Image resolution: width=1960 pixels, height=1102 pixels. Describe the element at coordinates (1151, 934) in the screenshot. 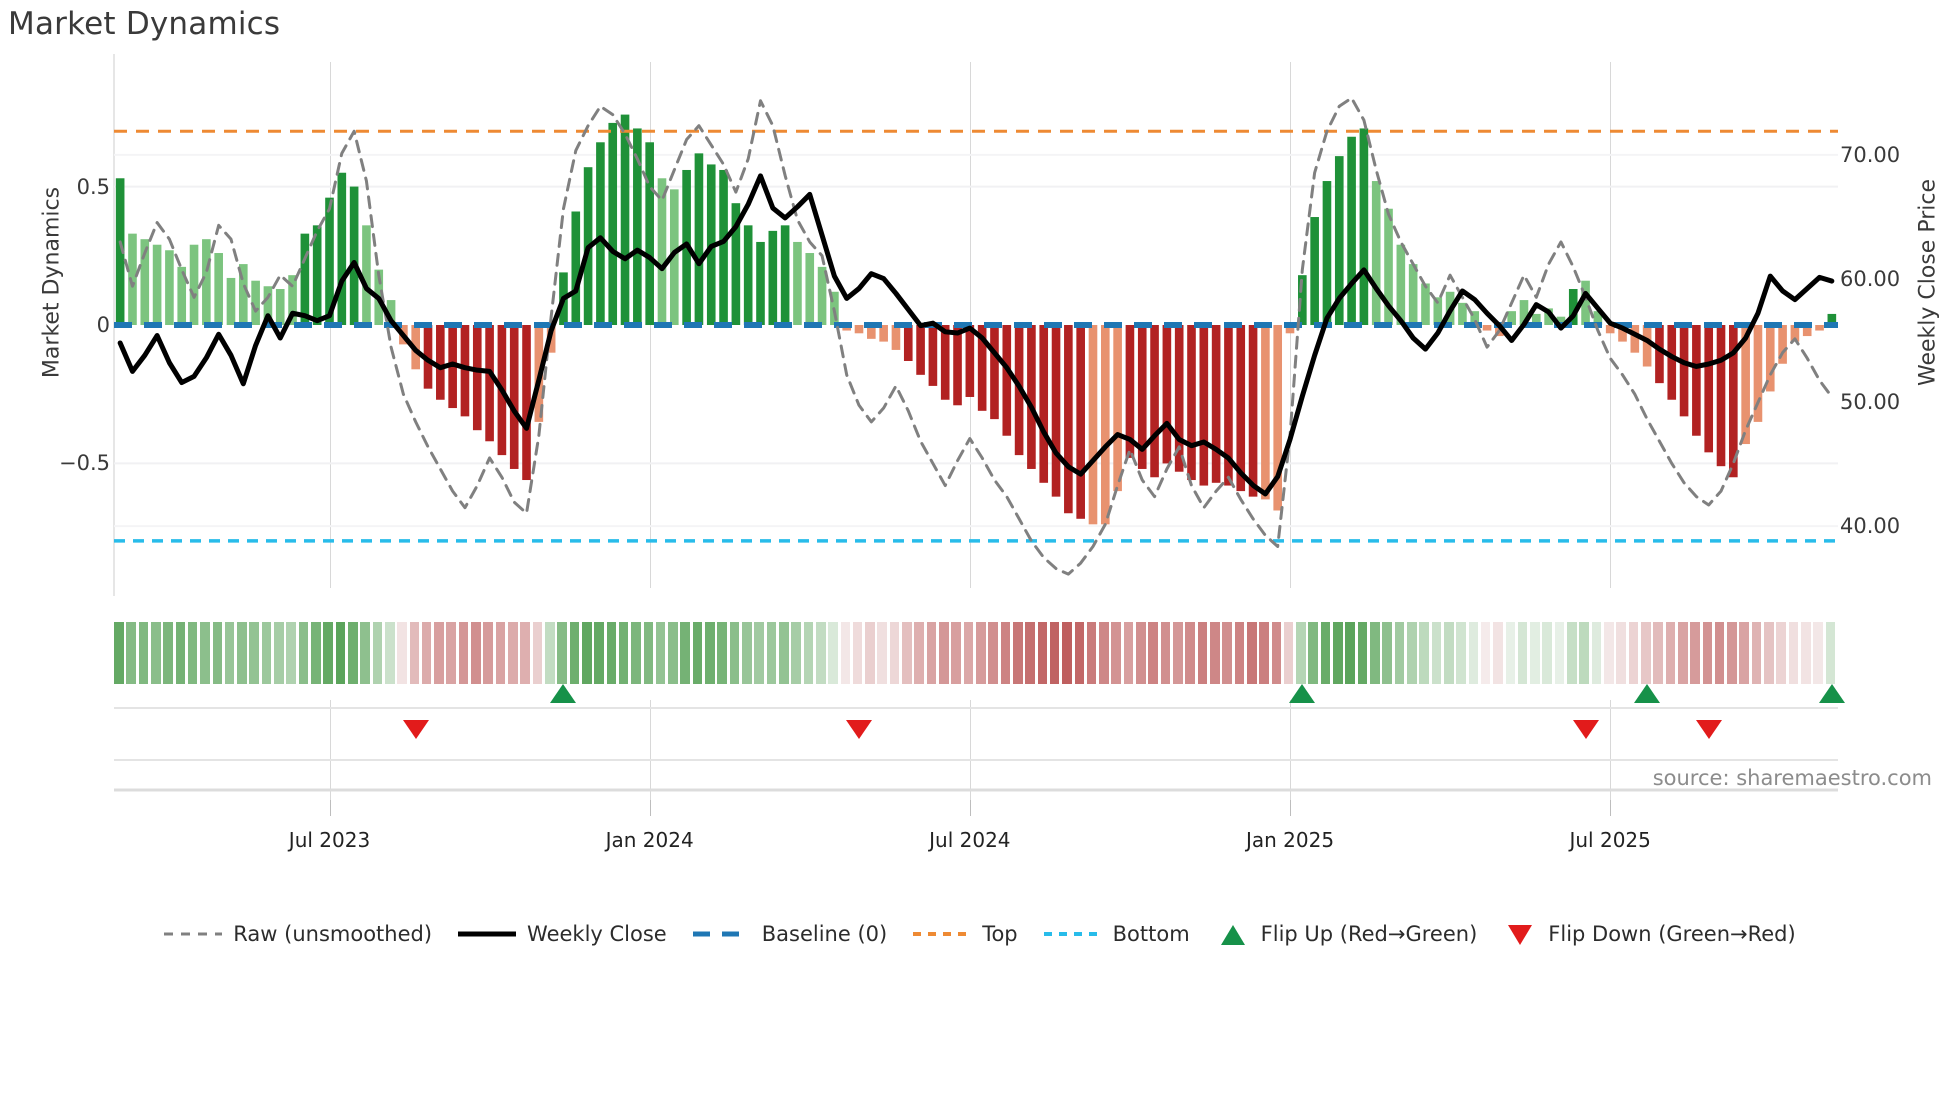

I see `legend-label: Bottom` at that location.